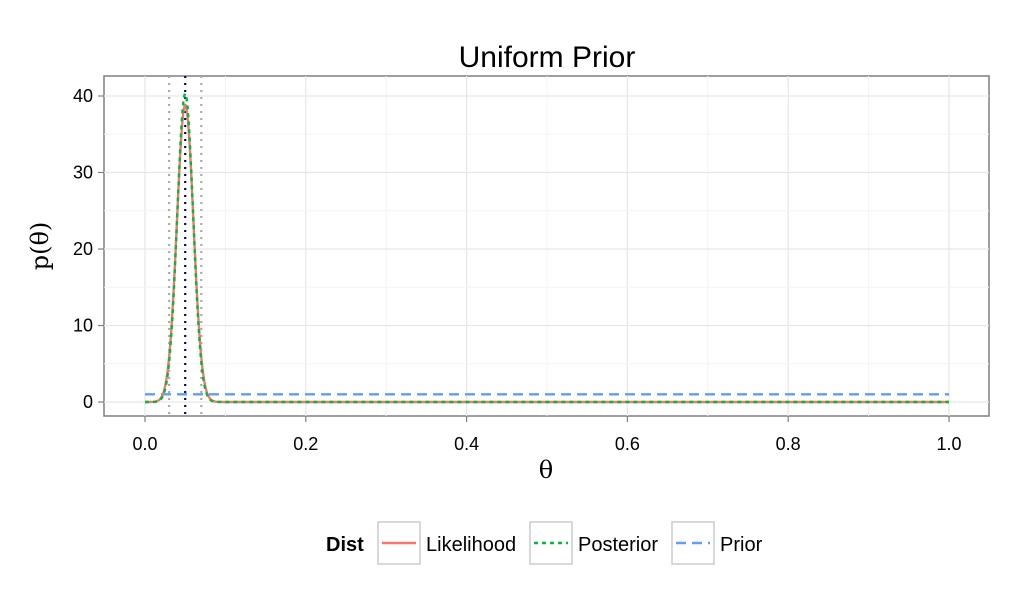 The image size is (1024, 614). I want to click on legend-label-prior: Prior, so click(741, 545).